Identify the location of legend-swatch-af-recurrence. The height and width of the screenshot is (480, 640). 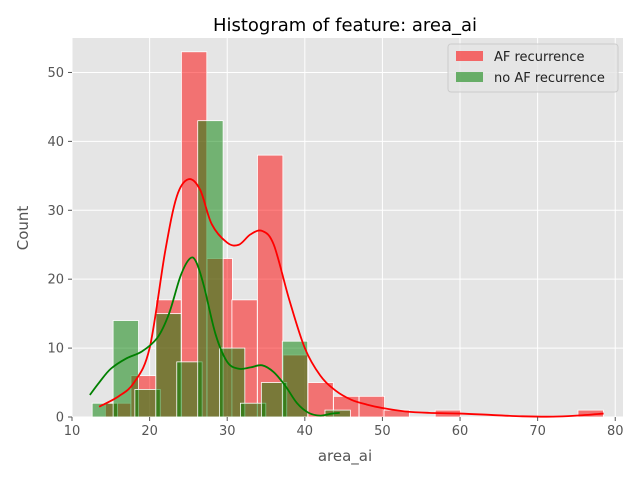
(469, 56).